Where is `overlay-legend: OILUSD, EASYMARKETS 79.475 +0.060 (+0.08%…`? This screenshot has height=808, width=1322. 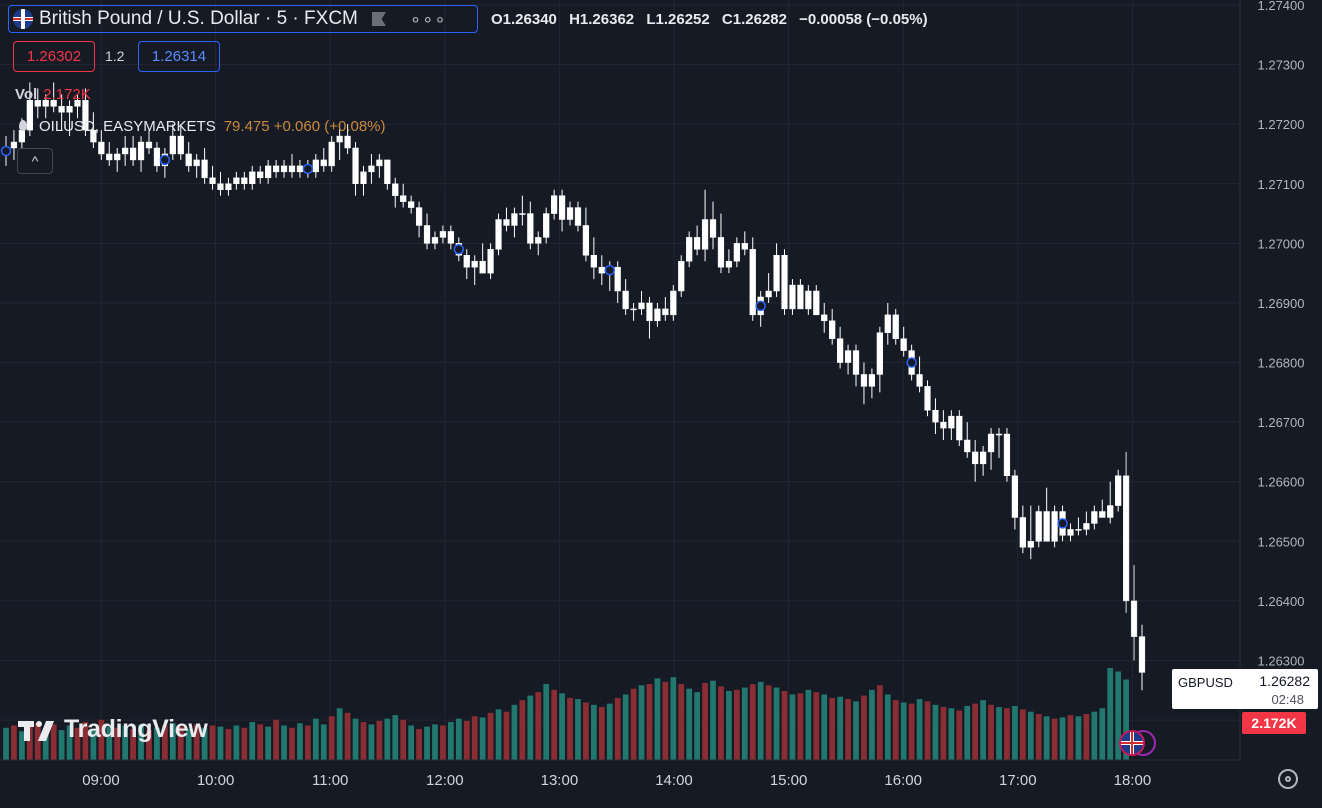
overlay-legend: OILUSD, EASYMARKETS 79.475 +0.060 (+0.08%… is located at coordinates (202, 126).